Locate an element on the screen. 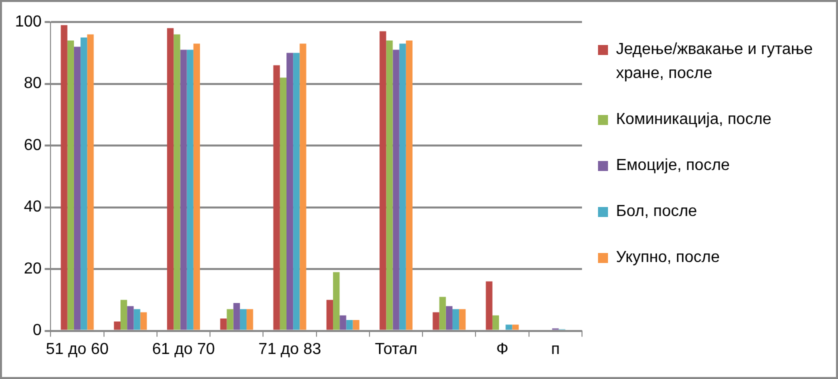 Image resolution: width=838 pixels, height=379 pixels. x-tick-label: 51 до 60 is located at coordinates (77, 349).